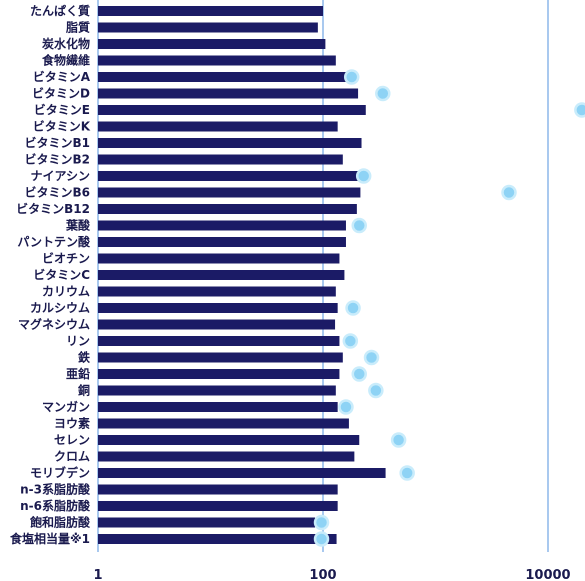  I want to click on category-label: ビタミンA, so click(62, 76).